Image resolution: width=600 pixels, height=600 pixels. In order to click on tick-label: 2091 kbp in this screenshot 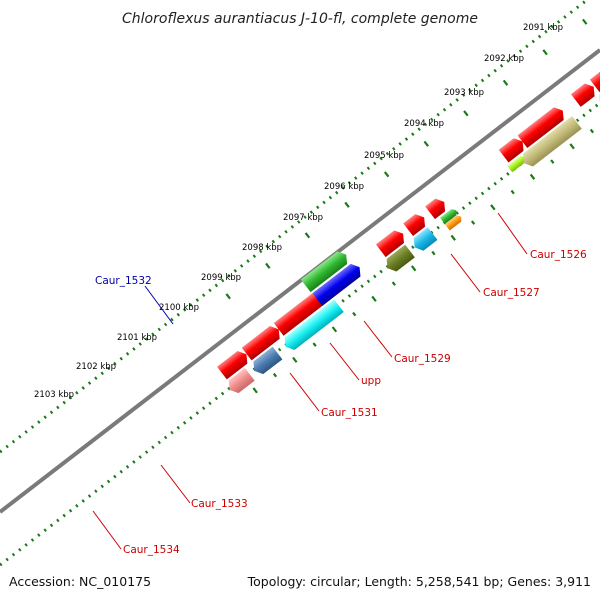, I will do `click(543, 28)`.